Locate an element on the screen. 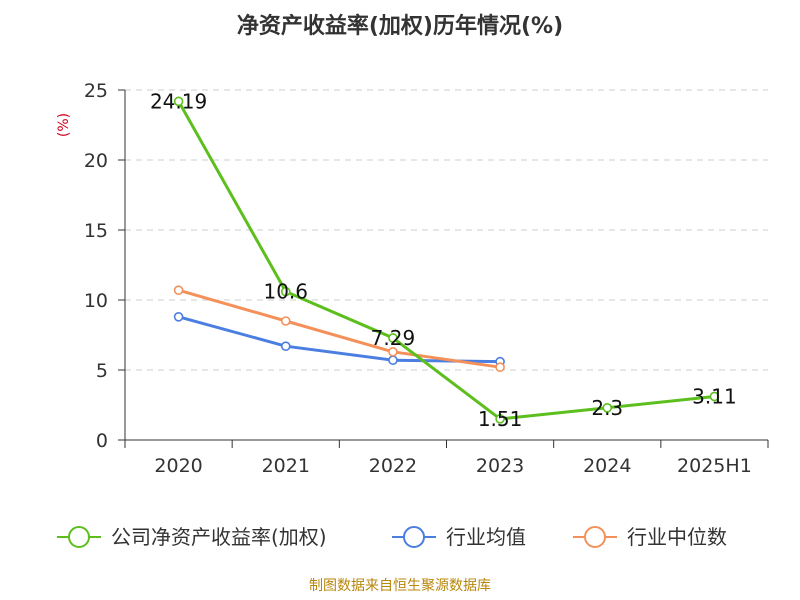  data-label: 3.11 is located at coordinates (714, 396).